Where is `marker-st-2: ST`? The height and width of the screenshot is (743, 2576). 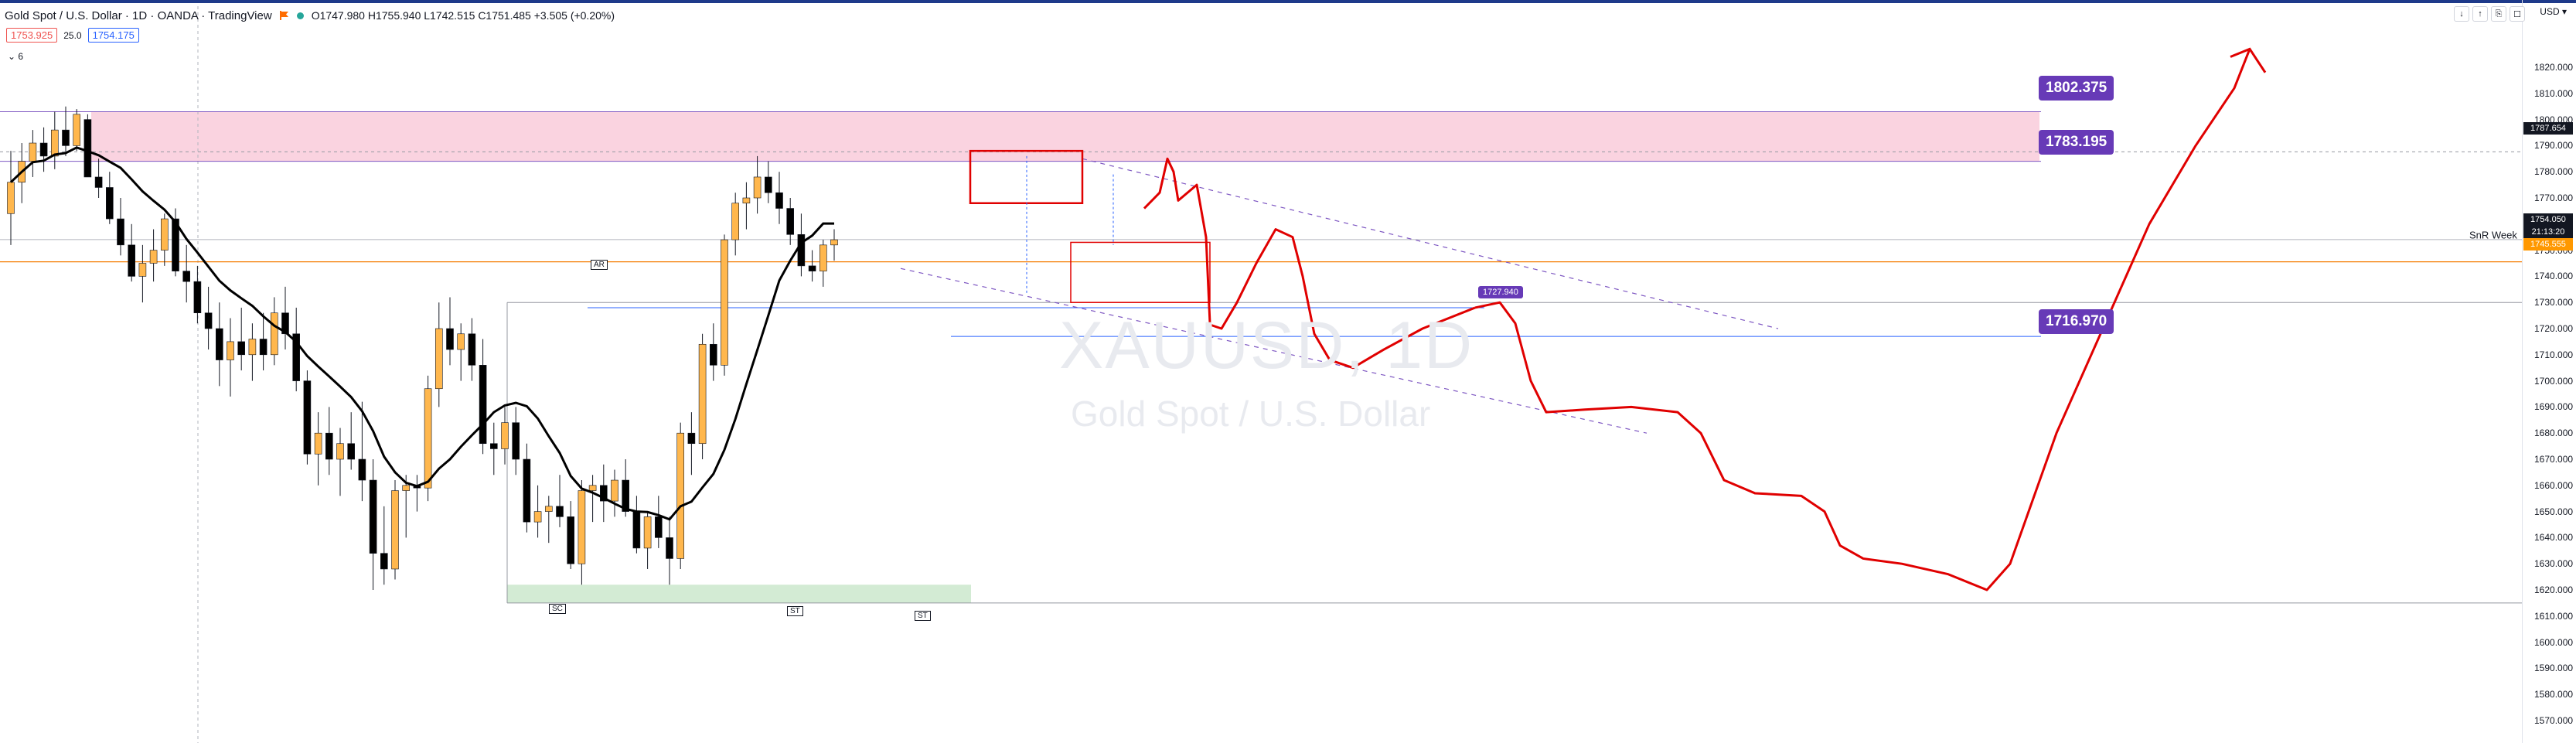
marker-st-2: ST is located at coordinates (923, 616).